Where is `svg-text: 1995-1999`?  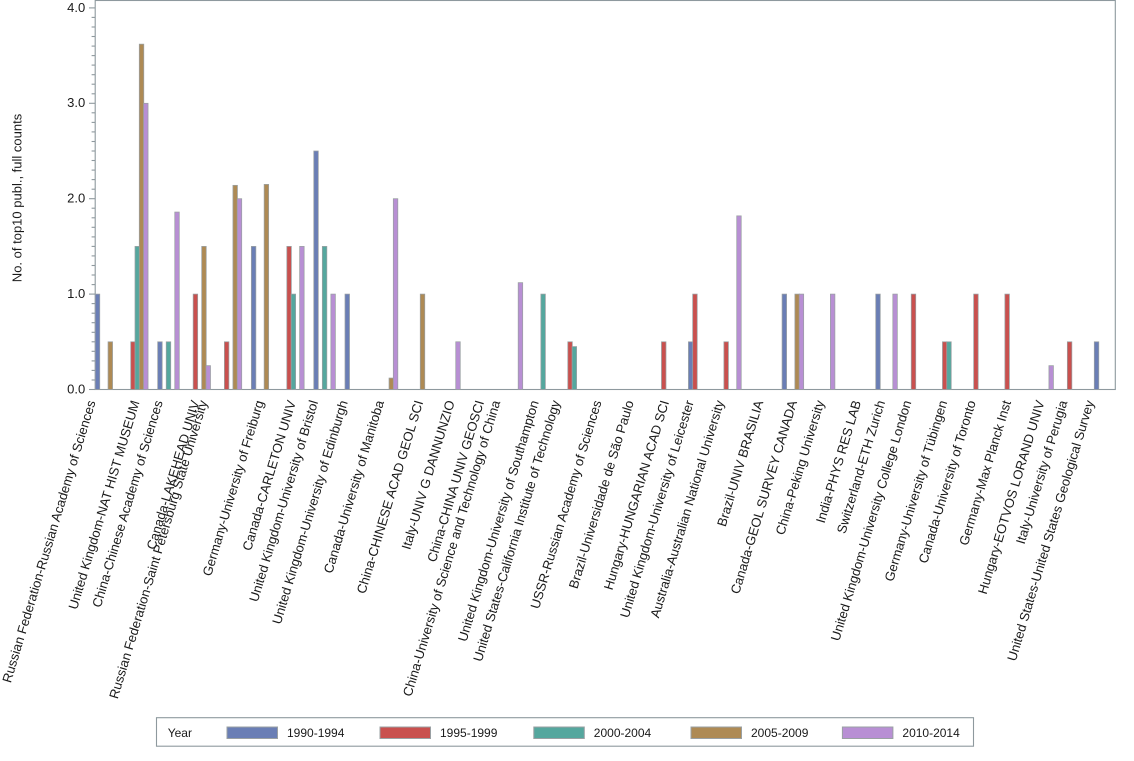 svg-text: 1995-1999 is located at coordinates (469, 733).